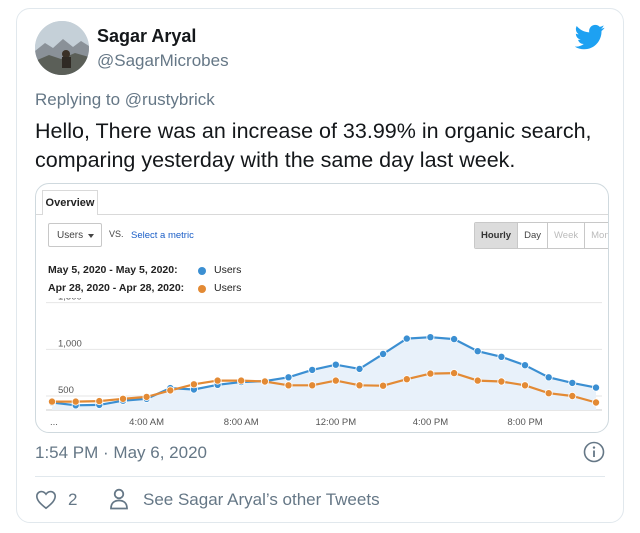 This screenshot has width=640, height=533. What do you see at coordinates (261, 499) in the screenshot?
I see `other-tweets-link: See Sagar Aryal’s other Tweets` at bounding box center [261, 499].